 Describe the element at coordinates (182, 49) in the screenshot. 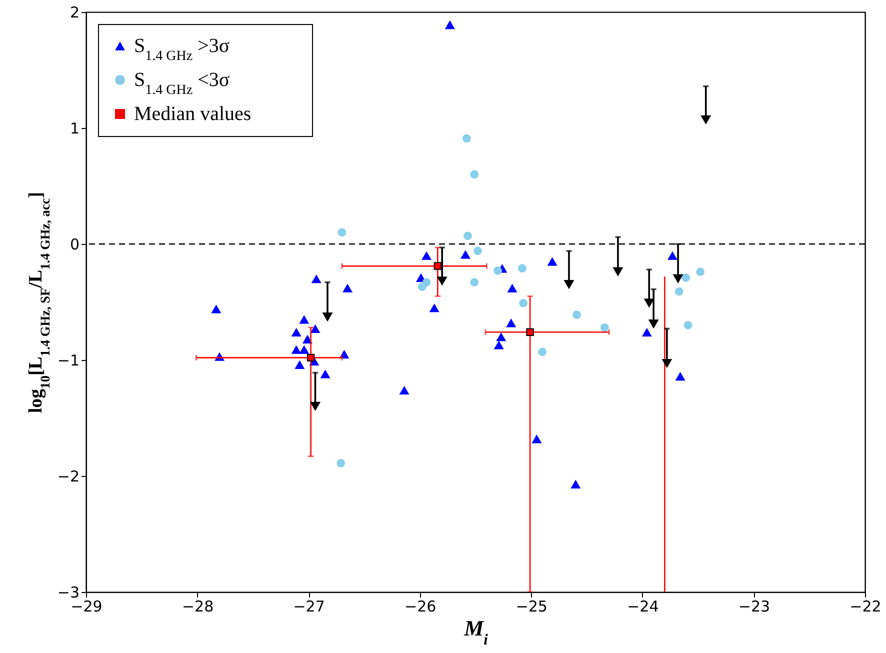

I see `legend-label: S$_{1.4 GHz}$ >3σ` at that location.